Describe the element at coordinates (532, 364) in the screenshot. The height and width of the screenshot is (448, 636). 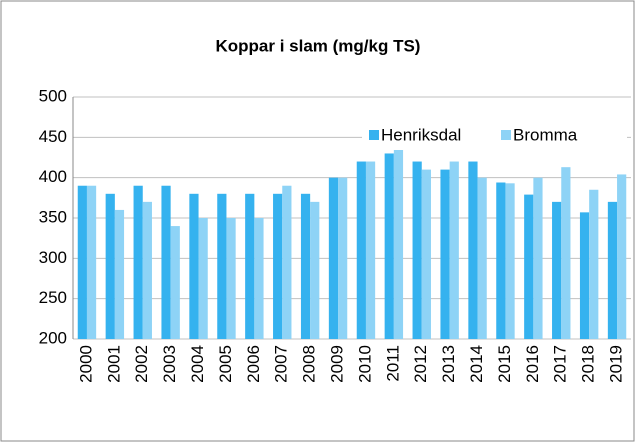
I see `x-tick-label: 2016` at that location.